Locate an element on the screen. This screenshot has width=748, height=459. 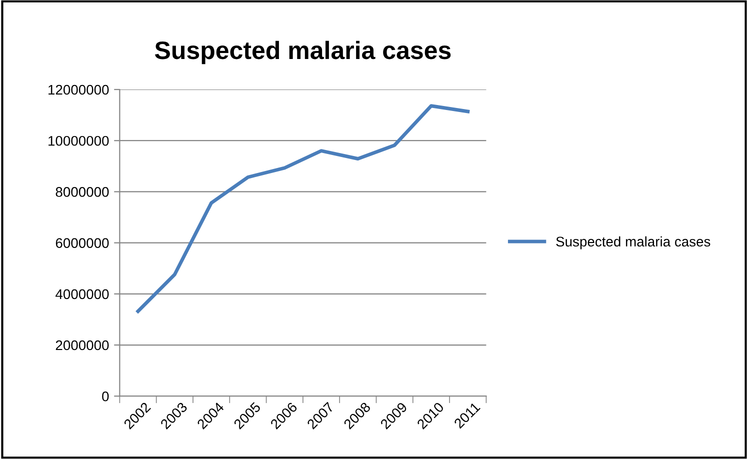
y-tick-label: 8000000 is located at coordinates (82, 192).